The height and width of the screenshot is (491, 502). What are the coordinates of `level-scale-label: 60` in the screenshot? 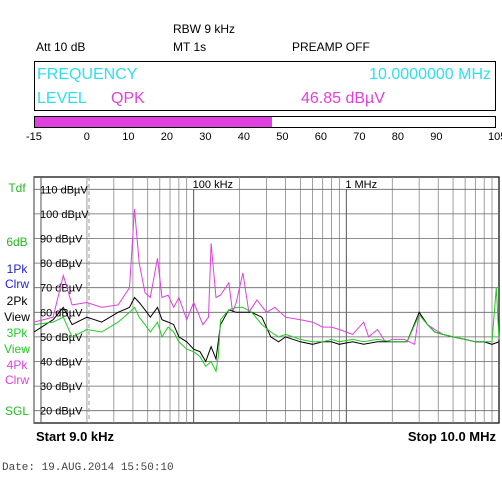 It's located at (320, 137).